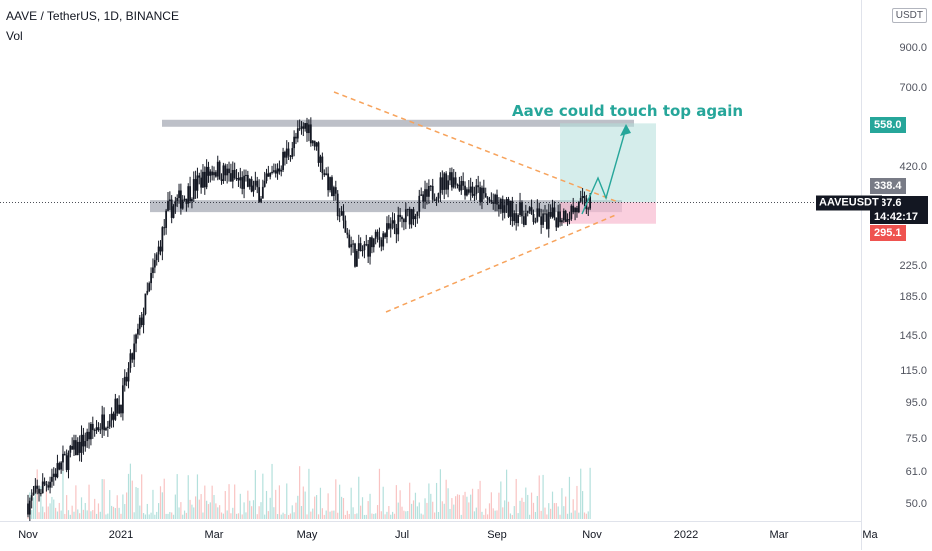  I want to click on last-price-tag: 337.6 14:42:17, so click(899, 210).